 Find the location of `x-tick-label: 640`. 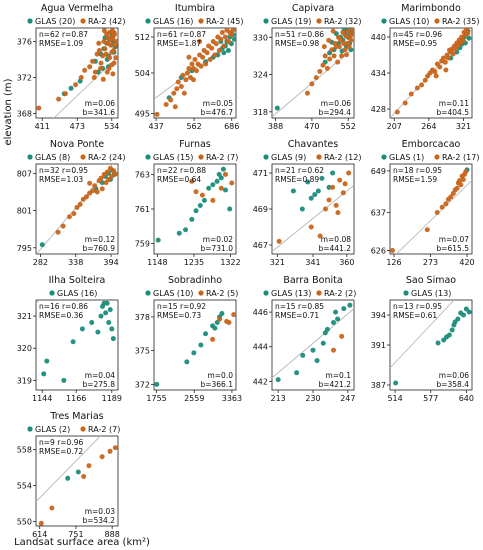

x-tick-label: 640 is located at coordinates (466, 398).